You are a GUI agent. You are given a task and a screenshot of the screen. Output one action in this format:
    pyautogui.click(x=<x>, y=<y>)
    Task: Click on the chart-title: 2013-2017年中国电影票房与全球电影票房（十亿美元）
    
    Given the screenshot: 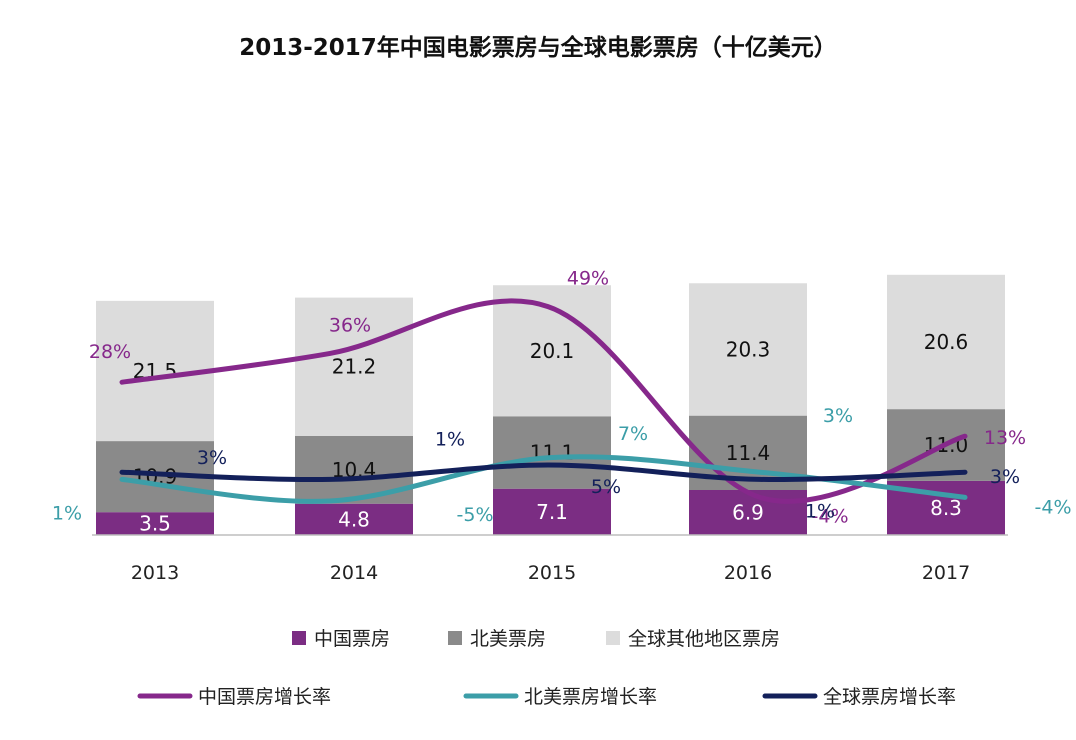 What is the action you would take?
    pyautogui.click(x=538, y=47)
    